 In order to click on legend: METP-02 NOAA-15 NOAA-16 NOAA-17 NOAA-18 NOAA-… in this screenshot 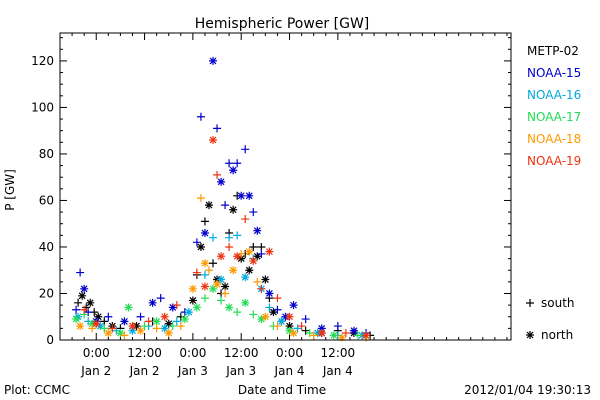, I will do `click(554, 106)`.